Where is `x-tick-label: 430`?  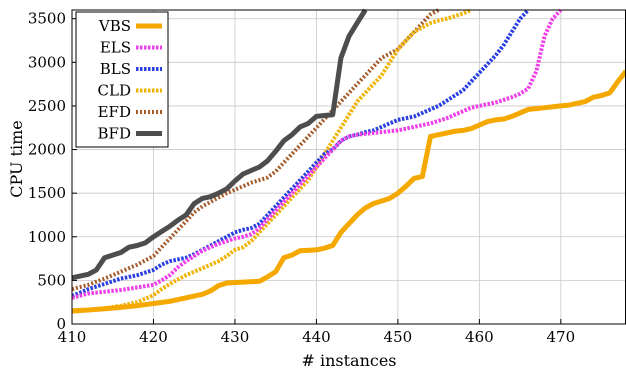
x-tick-label: 430 is located at coordinates (235, 337).